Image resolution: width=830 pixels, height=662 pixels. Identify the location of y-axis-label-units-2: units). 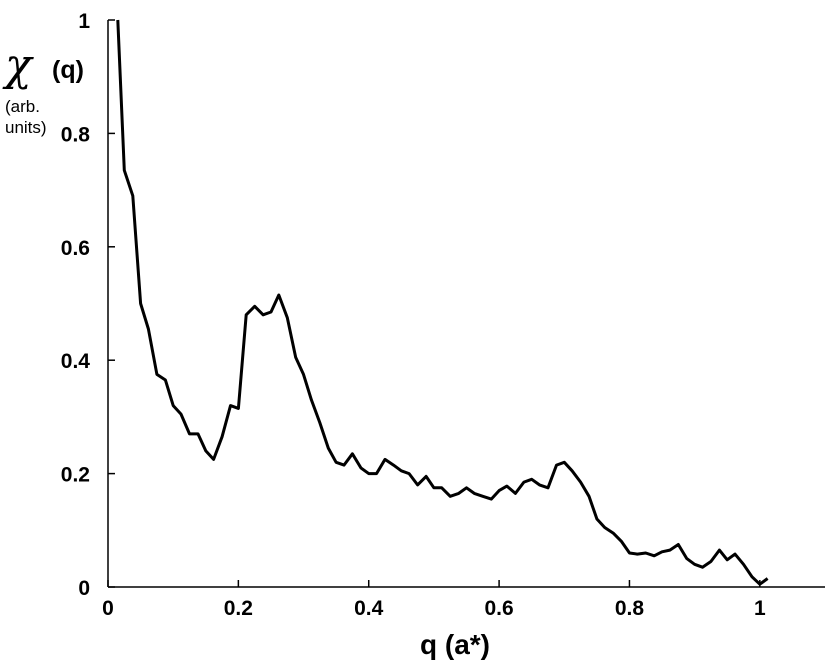
(26, 127).